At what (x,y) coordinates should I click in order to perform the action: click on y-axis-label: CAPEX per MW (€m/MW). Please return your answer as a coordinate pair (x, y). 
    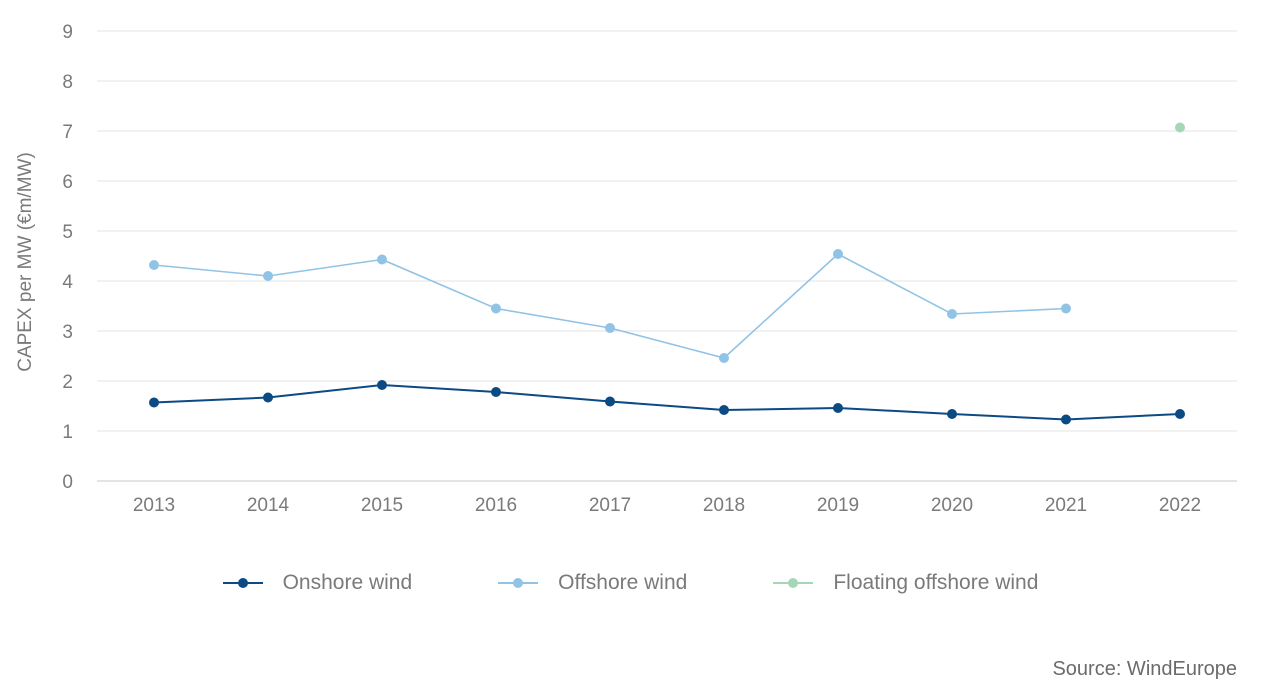
    Looking at the image, I should click on (25, 262).